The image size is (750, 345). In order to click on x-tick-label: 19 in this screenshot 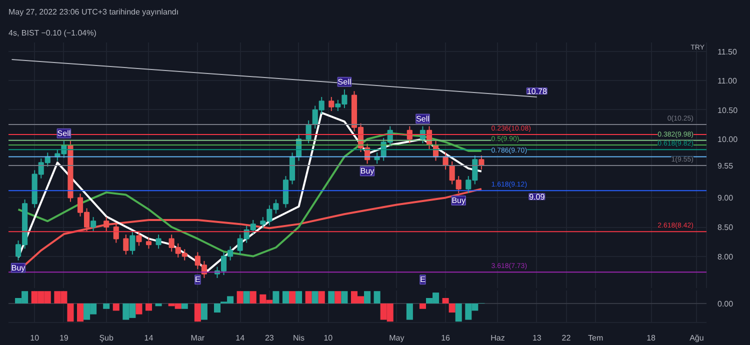, I will do `click(64, 338)`.